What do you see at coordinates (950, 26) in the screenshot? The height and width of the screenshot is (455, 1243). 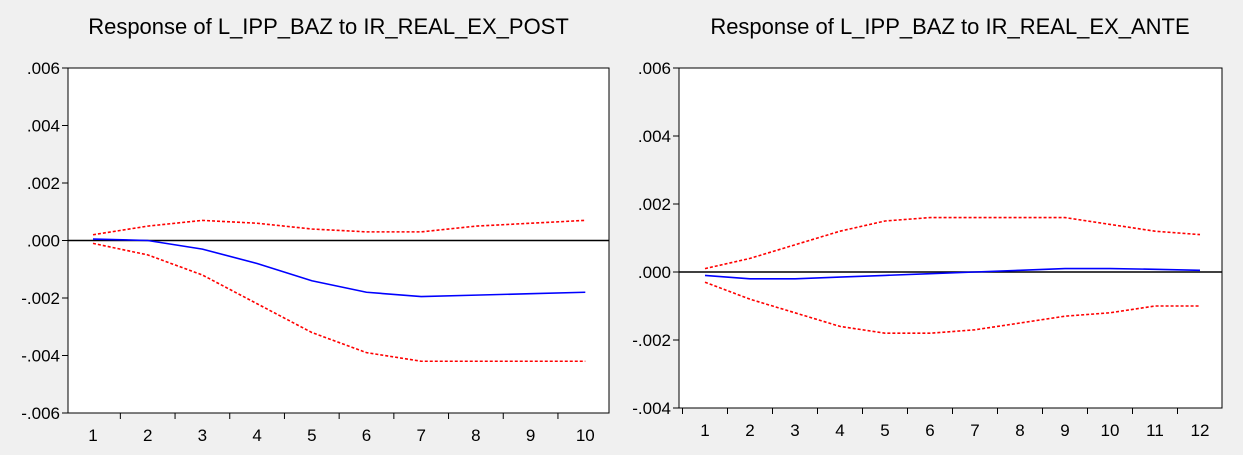 I see `chart-title: Response of L_IPP_BAZ to IR_REAL_EX_ANTE` at bounding box center [950, 26].